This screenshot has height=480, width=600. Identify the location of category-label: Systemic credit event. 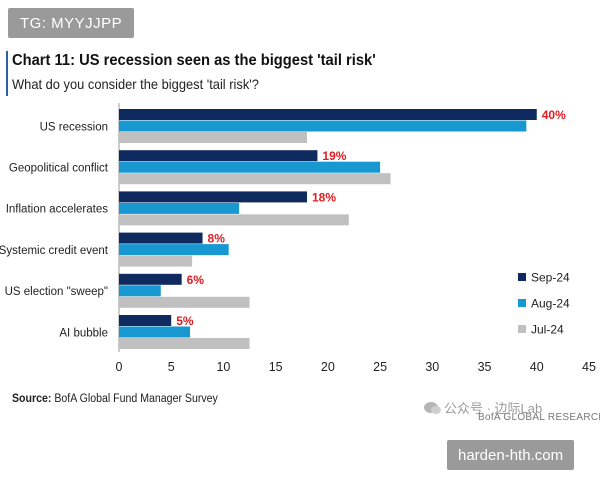
(54, 251).